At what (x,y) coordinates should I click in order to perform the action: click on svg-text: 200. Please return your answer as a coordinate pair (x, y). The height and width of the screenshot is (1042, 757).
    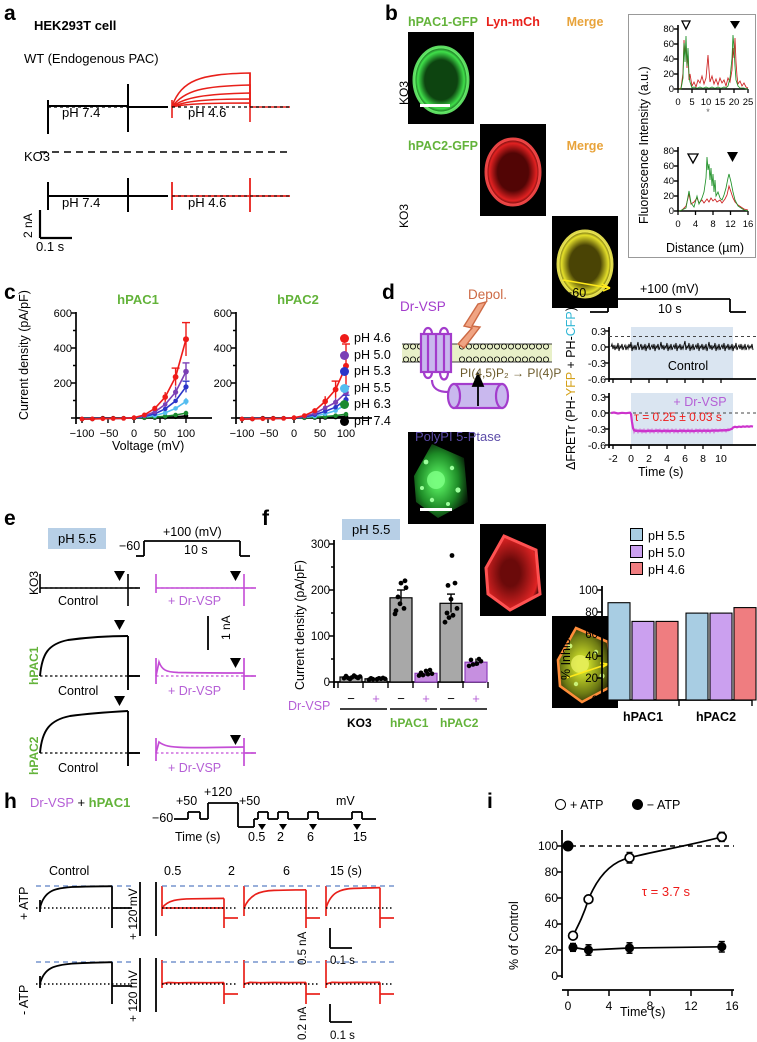
    Looking at the image, I should click on (63, 384).